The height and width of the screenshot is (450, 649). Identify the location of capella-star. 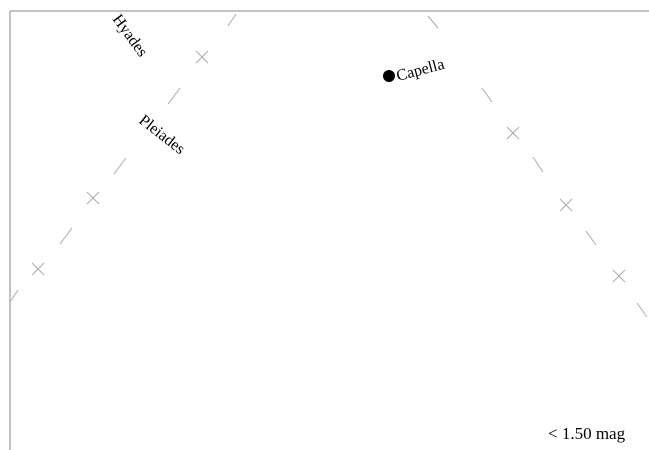
(389, 76).